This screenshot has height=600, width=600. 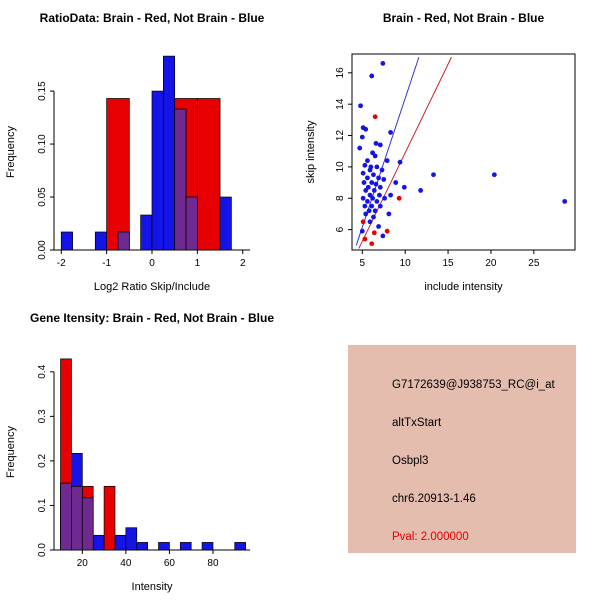 I want to click on svg-text: -1, so click(x=106, y=263).